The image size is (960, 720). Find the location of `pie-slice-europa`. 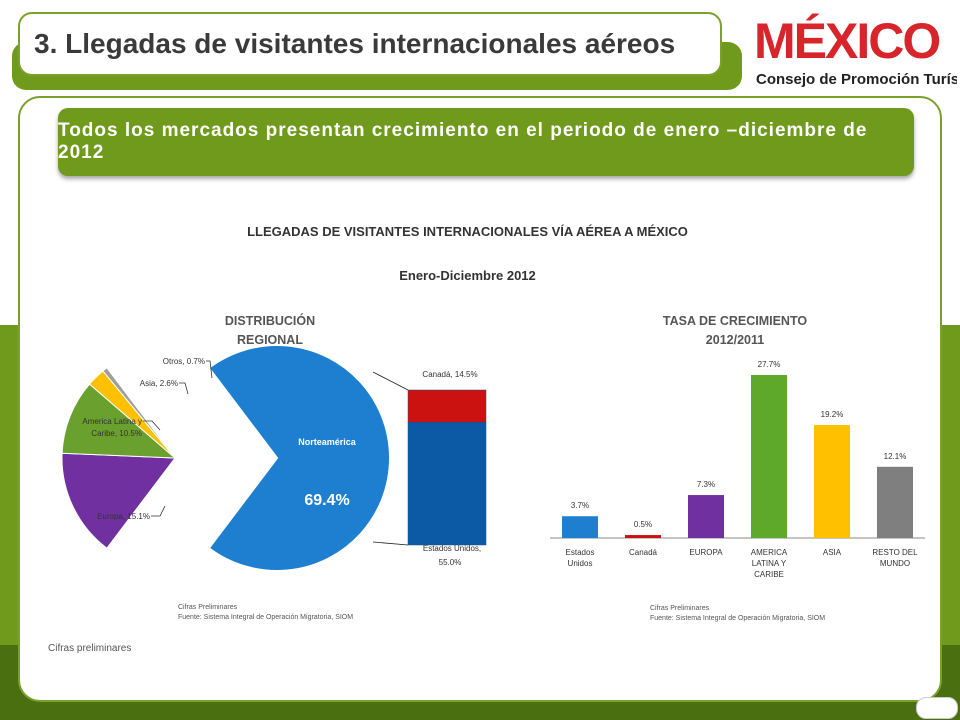

pie-slice-europa is located at coordinates (118, 500).